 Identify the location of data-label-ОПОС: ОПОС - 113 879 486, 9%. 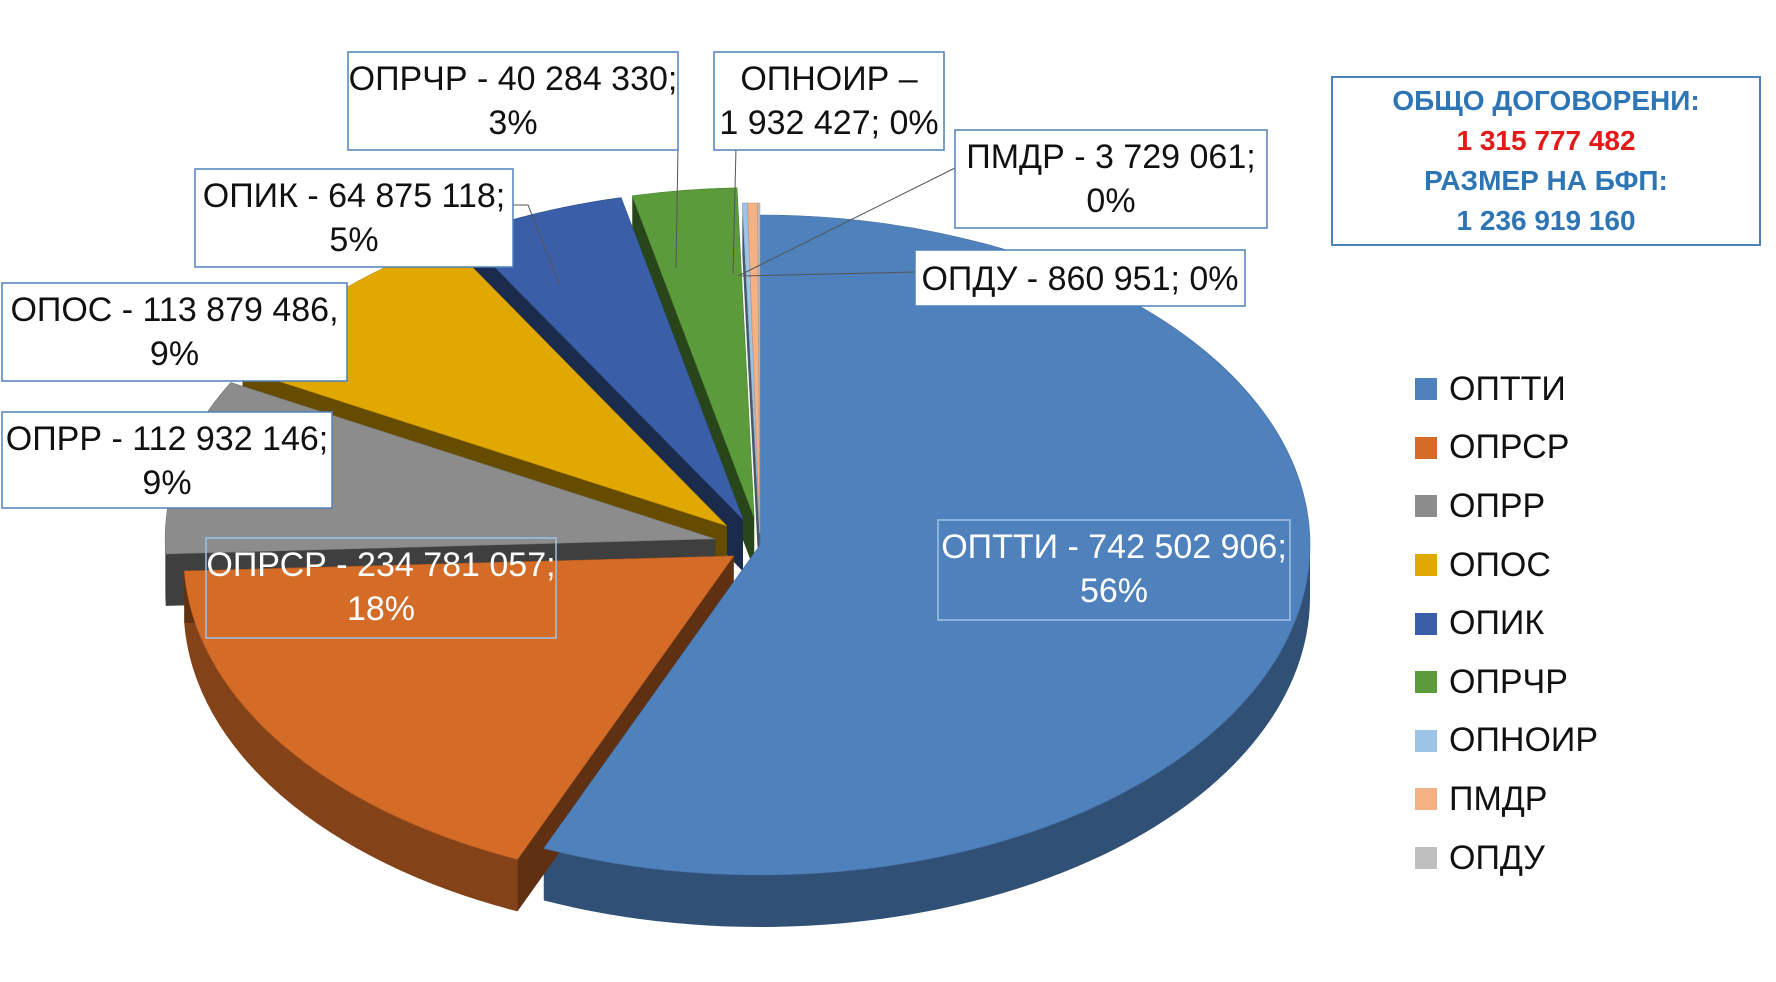
(174, 332).